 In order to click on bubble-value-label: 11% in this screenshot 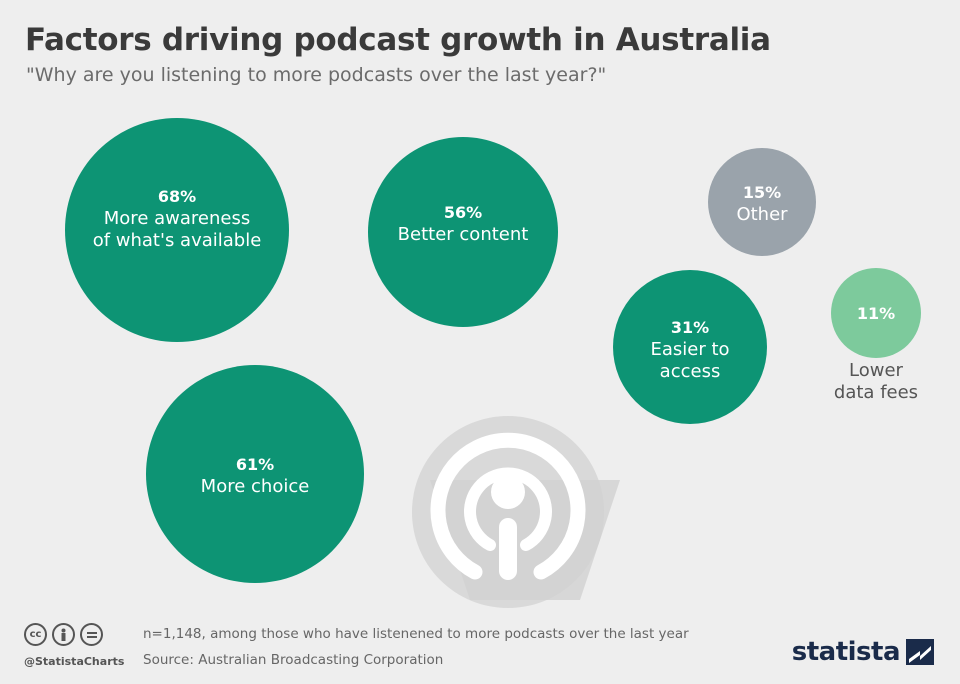, I will do `click(876, 313)`.